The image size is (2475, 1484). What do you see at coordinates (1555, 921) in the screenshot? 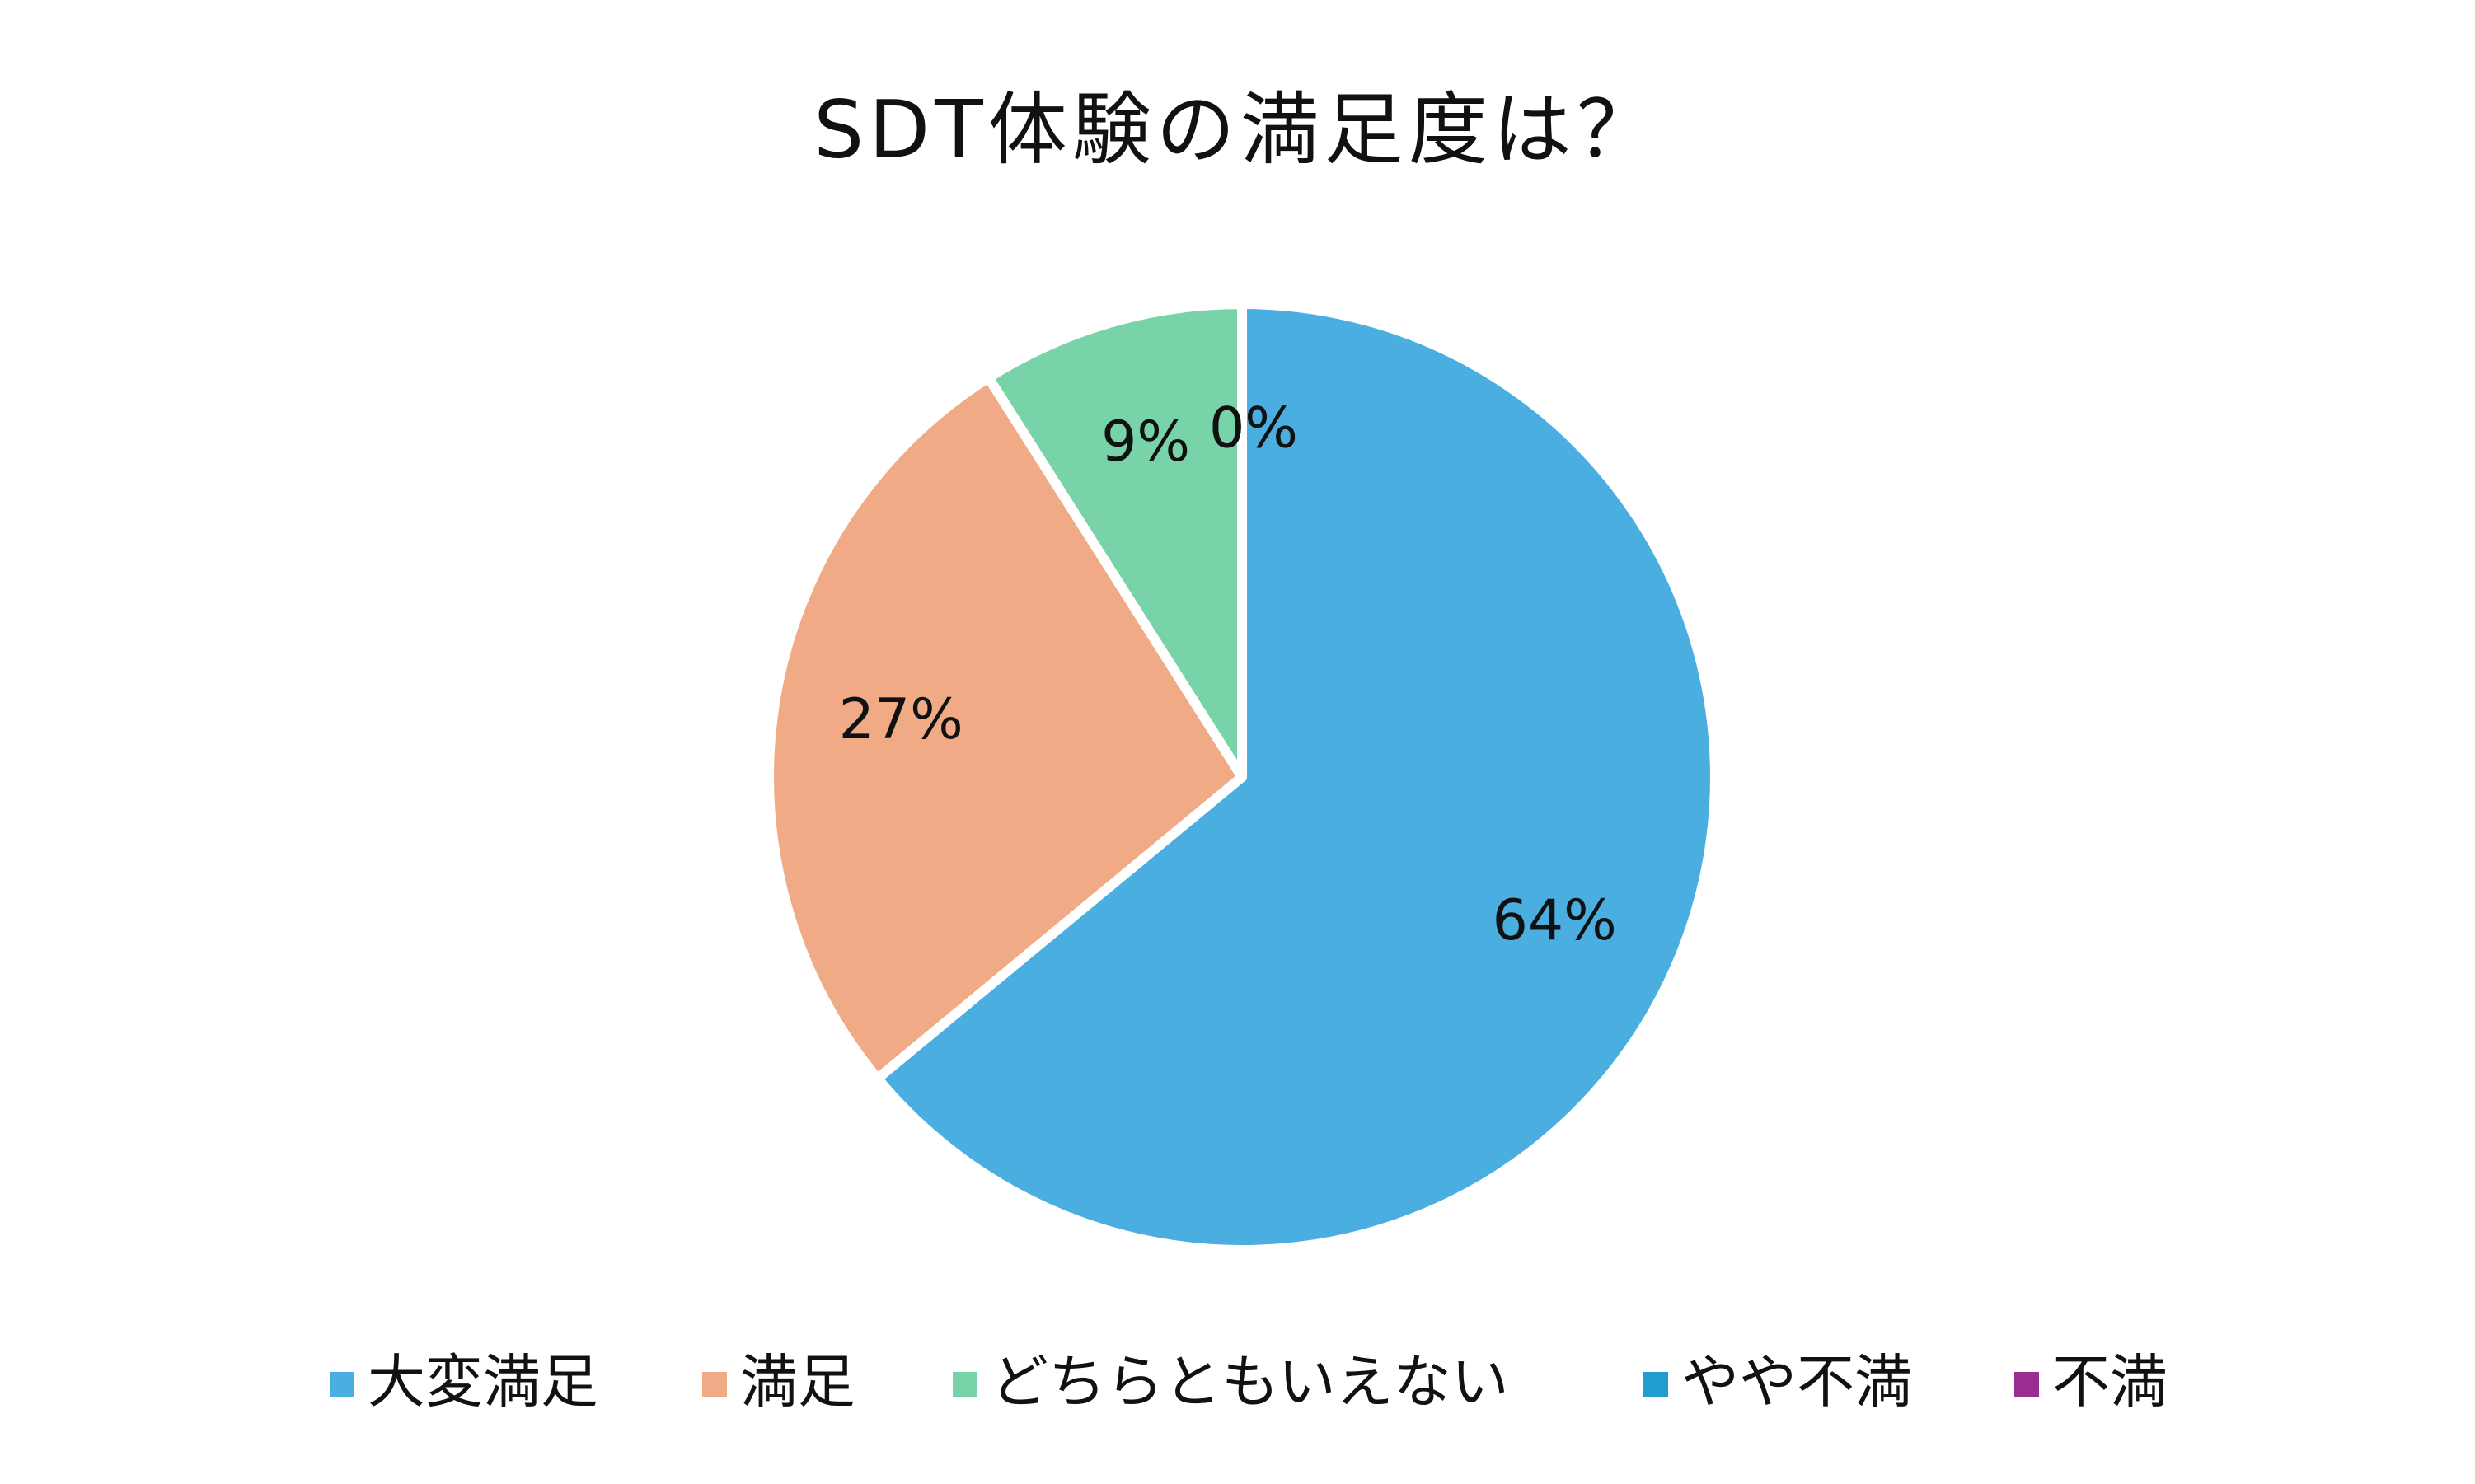
I see `data-label: 64%` at bounding box center [1555, 921].